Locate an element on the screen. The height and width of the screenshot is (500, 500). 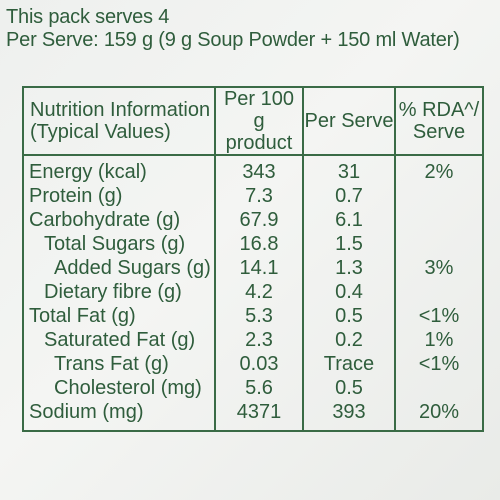
table-row: Sodium (mg) 4371 393 20% is located at coordinates (253, 416).